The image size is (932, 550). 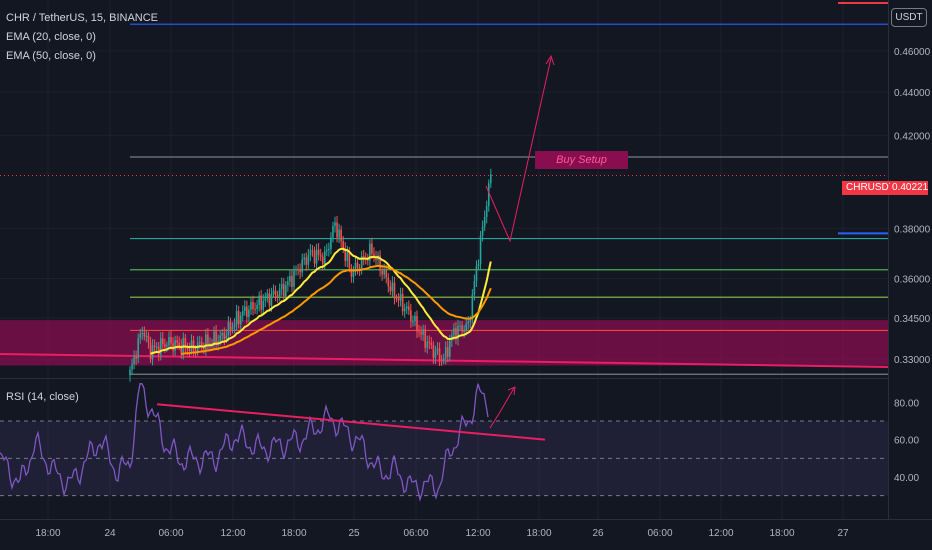 I want to click on price-axis-label: 0.38000, so click(x=912, y=229).